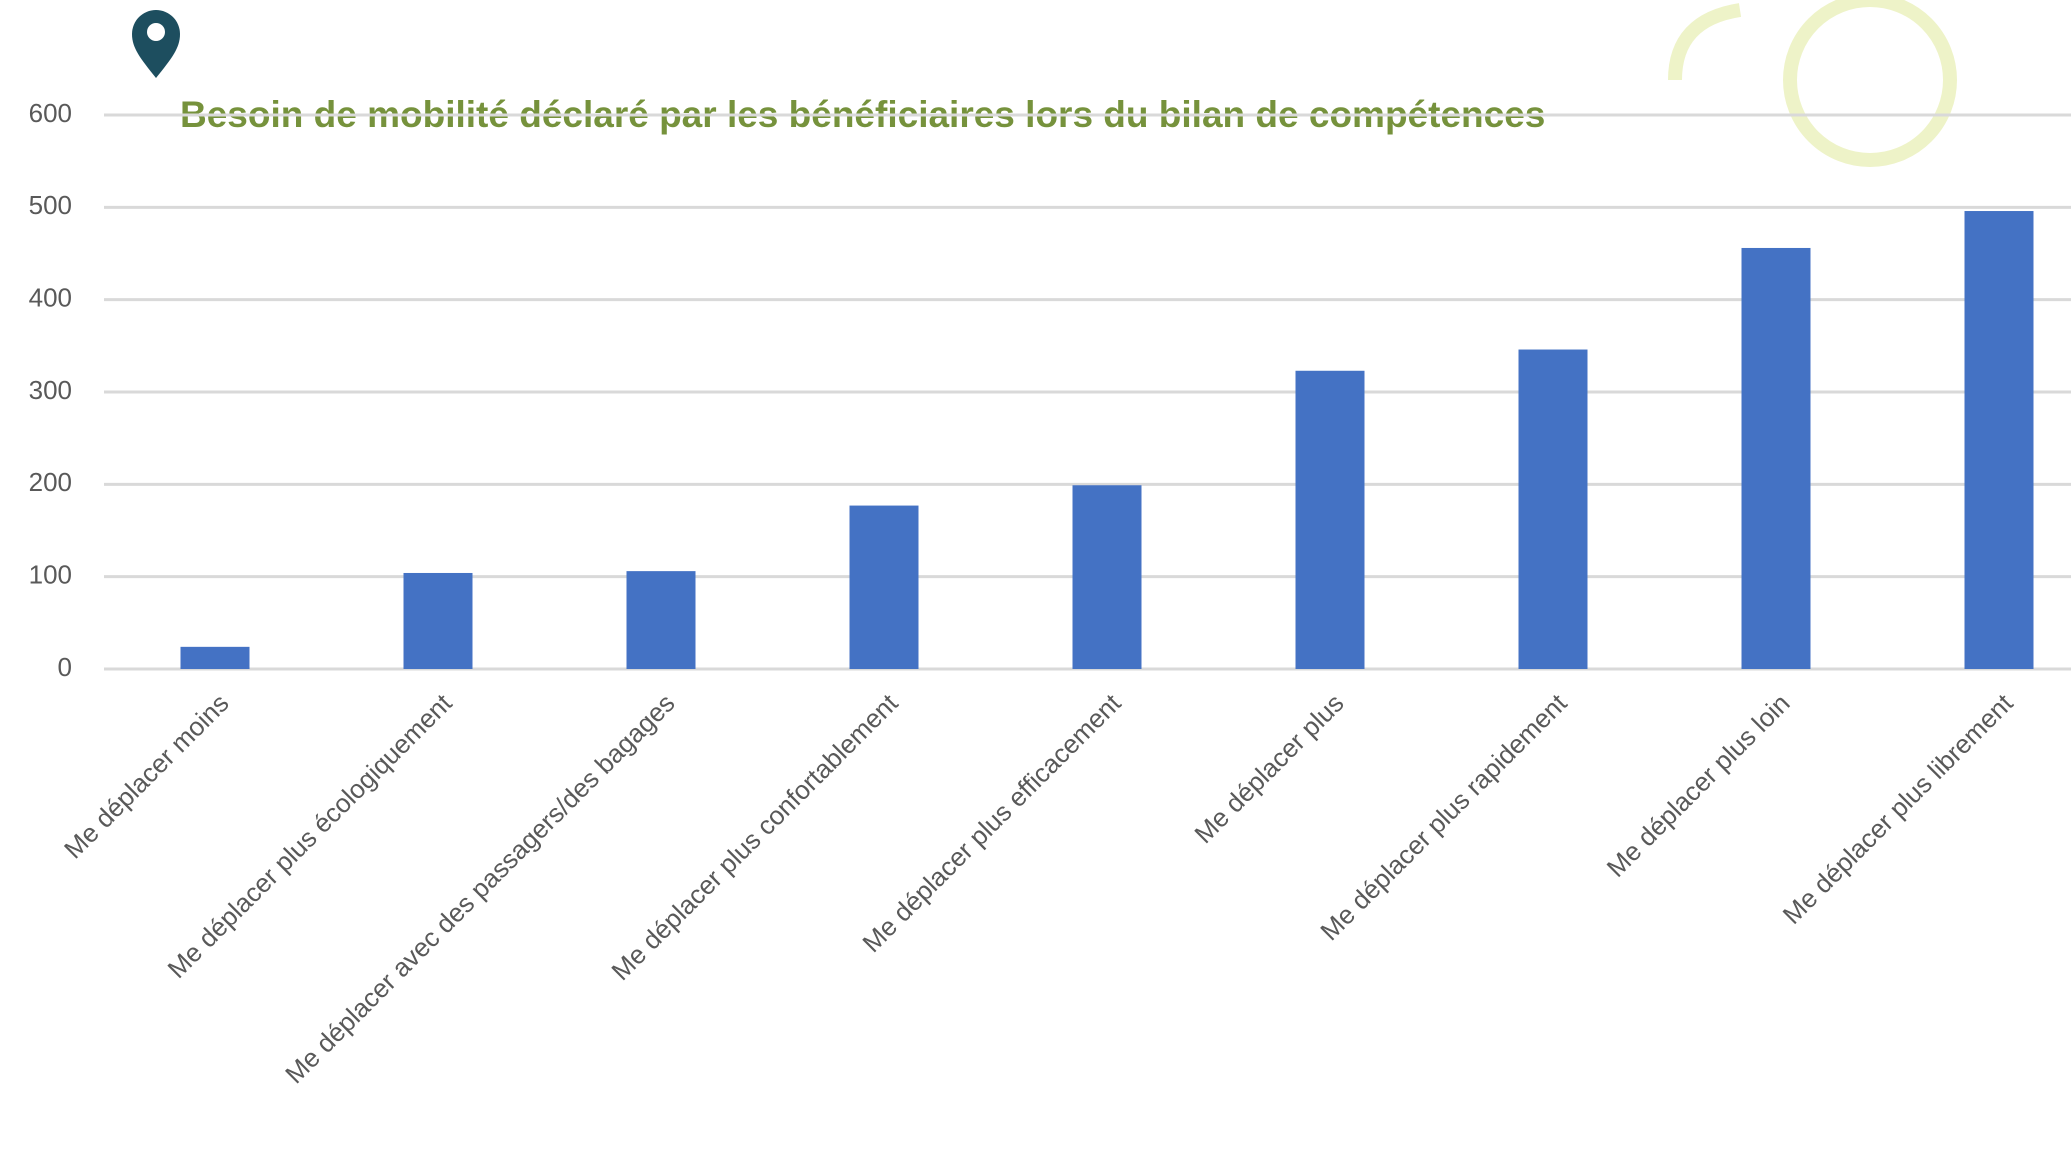 The height and width of the screenshot is (1173, 2071). What do you see at coordinates (50, 575) in the screenshot?
I see `y-tick-label: 100` at bounding box center [50, 575].